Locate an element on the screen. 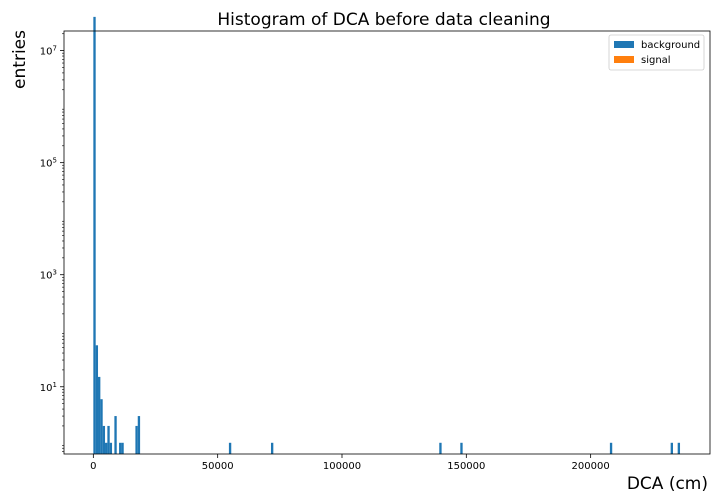 The height and width of the screenshot is (504, 720). legend-label-background: background is located at coordinates (670, 45).